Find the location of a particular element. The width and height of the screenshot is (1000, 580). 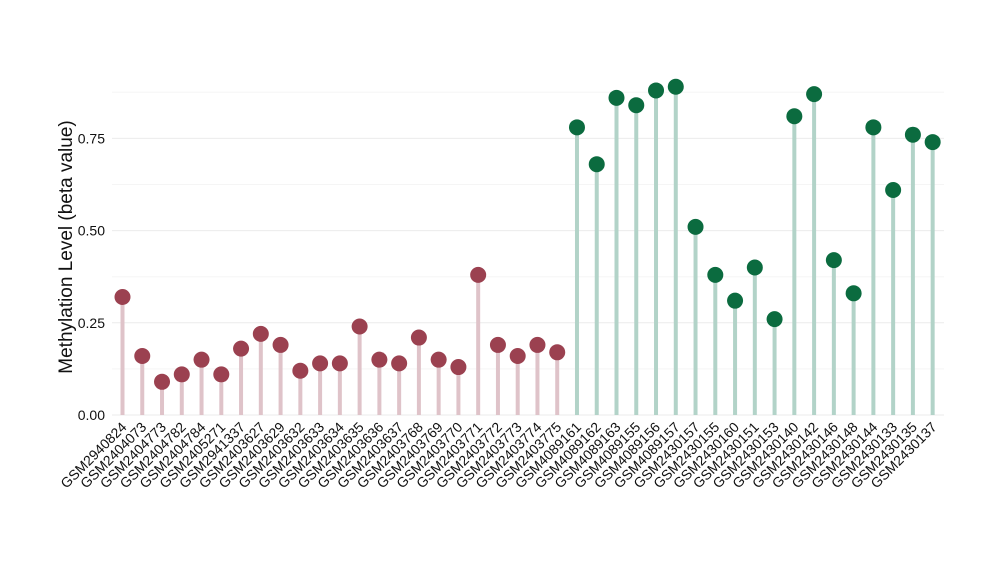

y-axis-tick-labels: 0.00 0.25 0.50 0.75 is located at coordinates (91, 276).